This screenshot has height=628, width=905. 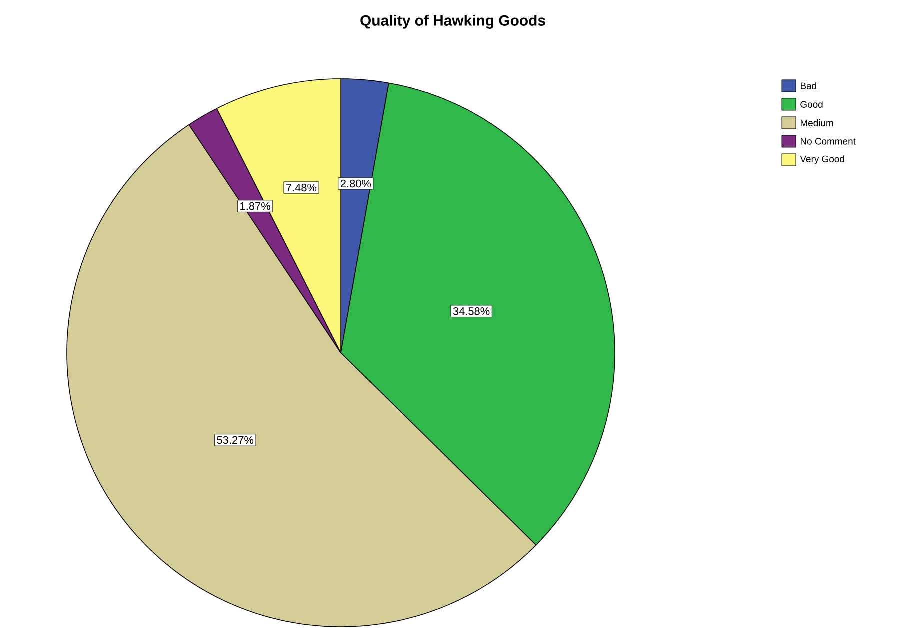 I want to click on data-label: 1.87%, so click(x=255, y=206).